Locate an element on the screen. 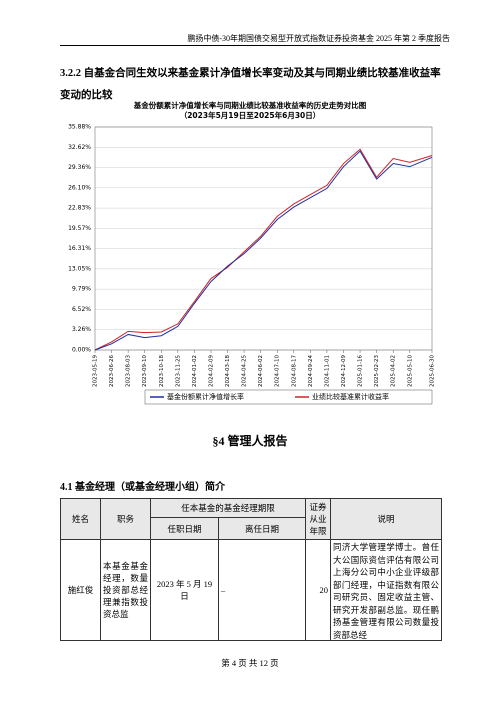 This screenshot has width=500, height=707. th: 离任日期 is located at coordinates (262, 528).